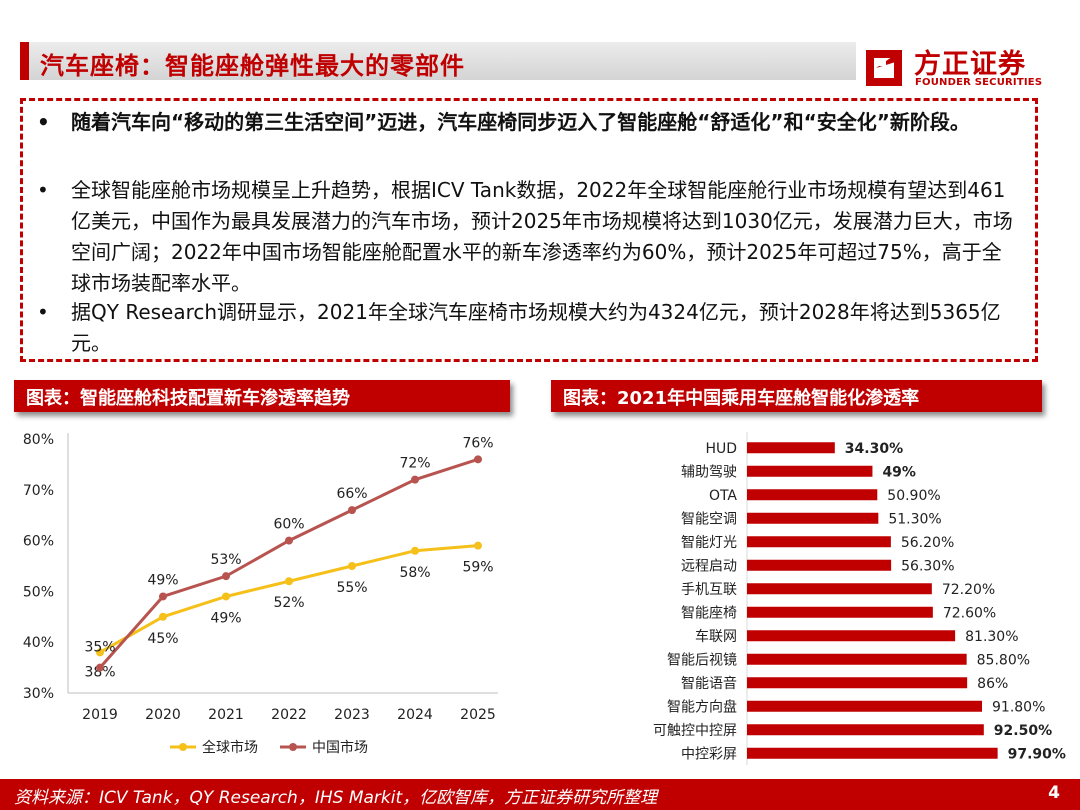 The image size is (1080, 810). Describe the element at coordinates (162, 639) in the screenshot. I see `global-market-data-label: 45%` at that location.